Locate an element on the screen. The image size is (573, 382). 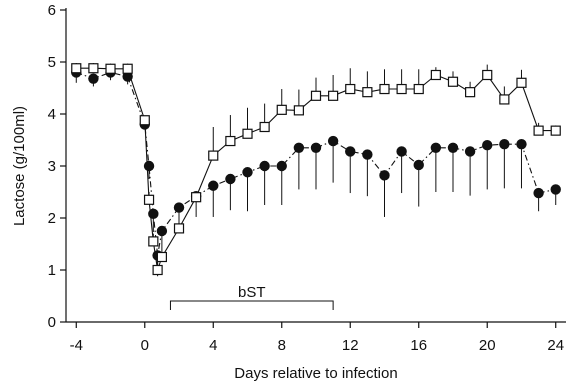
y-tick-label: 2 is located at coordinates (52, 218).